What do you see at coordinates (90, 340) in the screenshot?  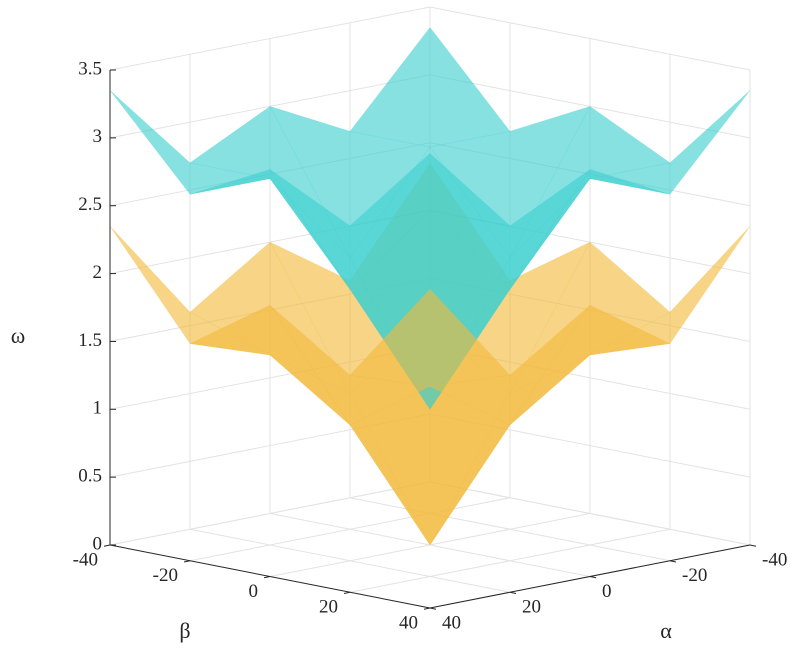 I see `z-tick-label: 1.5` at bounding box center [90, 340].